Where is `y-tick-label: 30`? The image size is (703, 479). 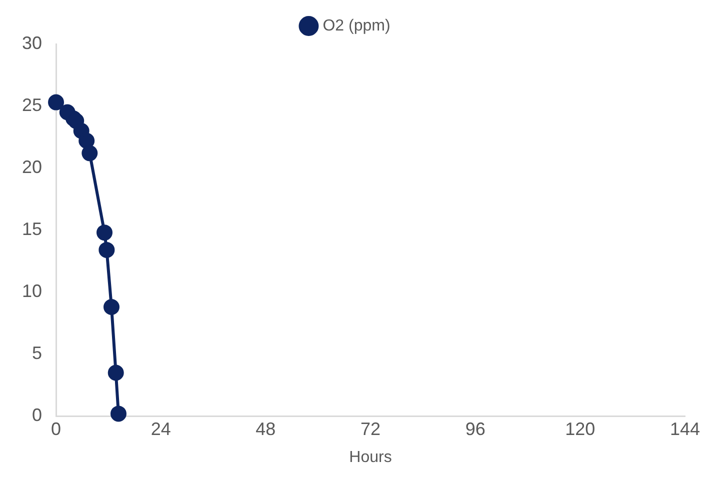
y-tick-label: 30 is located at coordinates (32, 42).